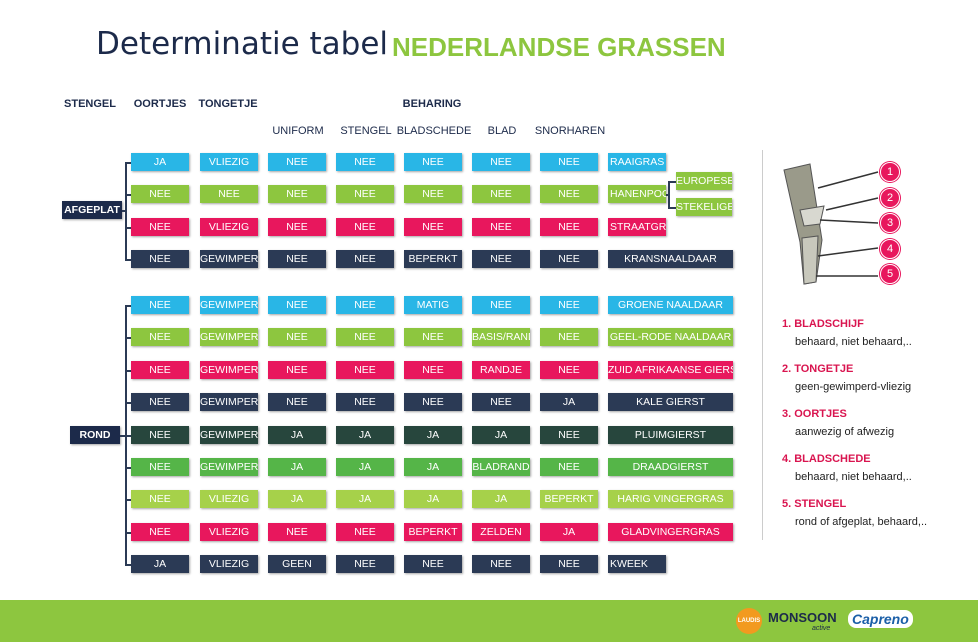 This screenshot has height=642, width=978. I want to click on marker: 2, so click(890, 197).